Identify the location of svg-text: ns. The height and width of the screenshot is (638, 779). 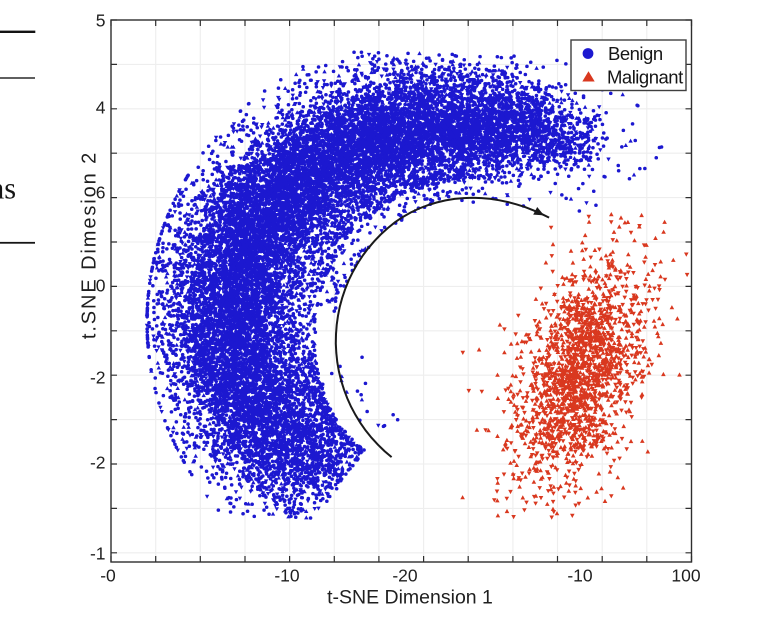
(8, 189).